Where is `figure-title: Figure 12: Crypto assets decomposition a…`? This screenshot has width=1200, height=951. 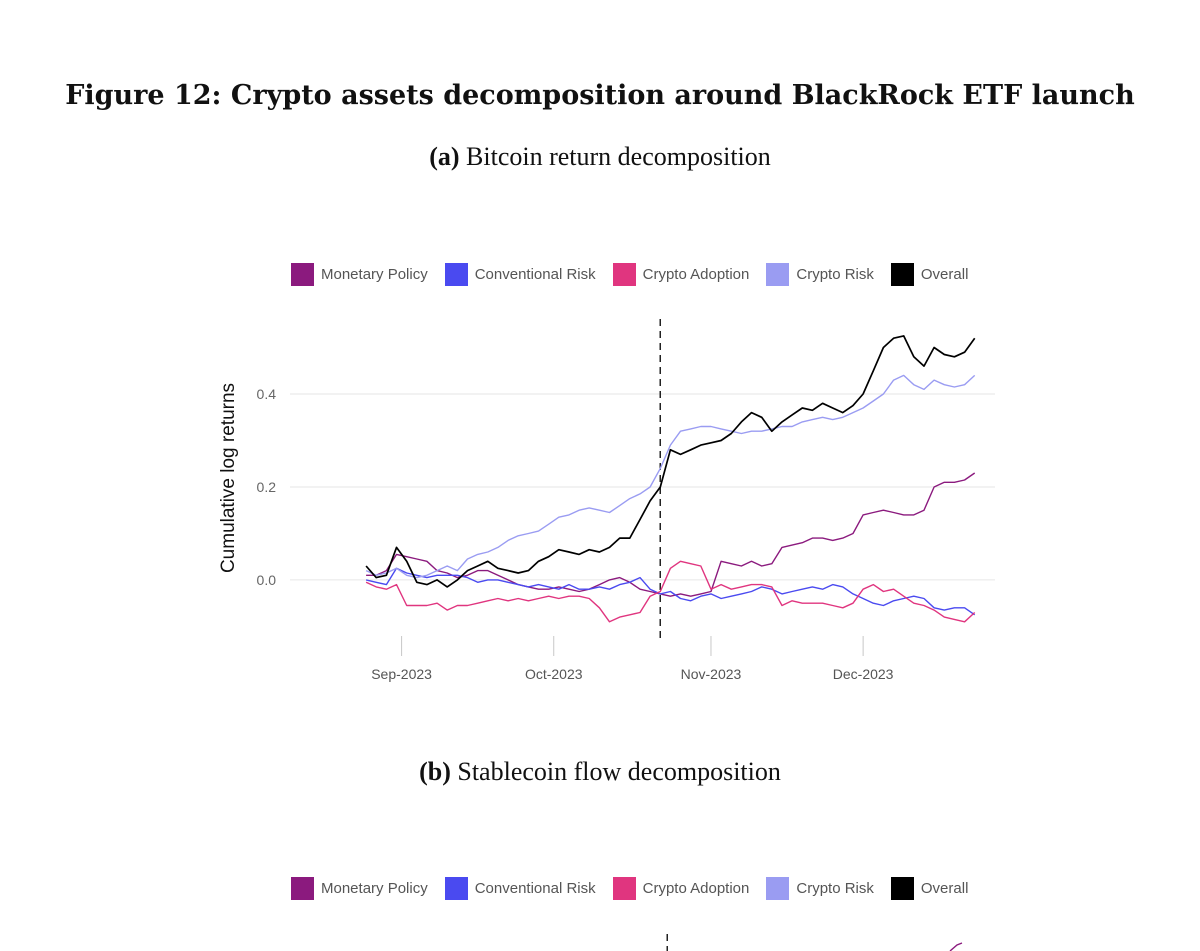 figure-title: Figure 12: Crypto assets decomposition a… is located at coordinates (600, 95).